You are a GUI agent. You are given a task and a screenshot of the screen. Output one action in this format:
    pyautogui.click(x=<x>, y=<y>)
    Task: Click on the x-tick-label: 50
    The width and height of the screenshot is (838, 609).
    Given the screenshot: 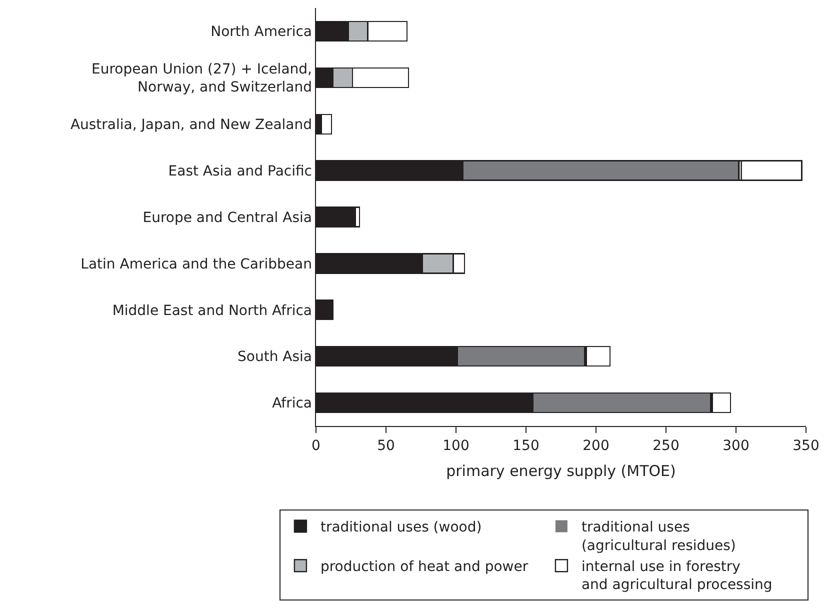 What is the action you would take?
    pyautogui.click(x=386, y=446)
    